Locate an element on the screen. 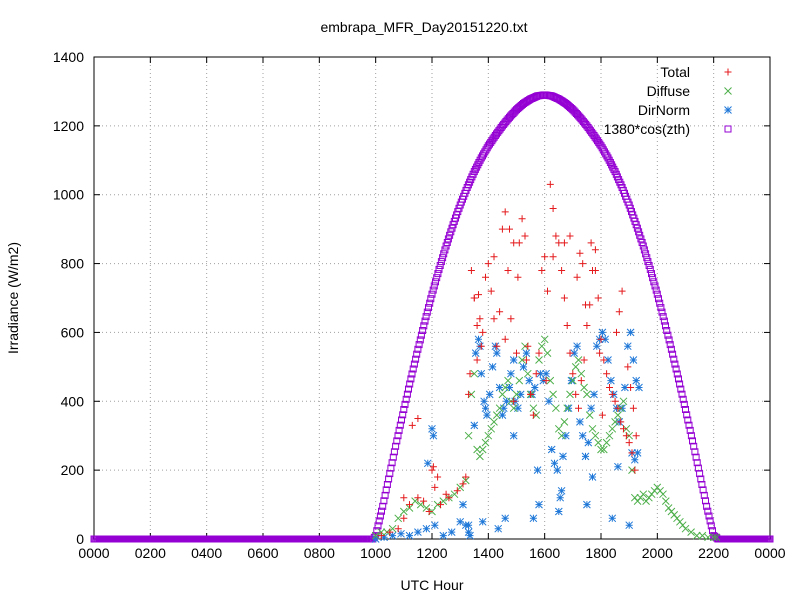  legend-marker is located at coordinates (728, 110).